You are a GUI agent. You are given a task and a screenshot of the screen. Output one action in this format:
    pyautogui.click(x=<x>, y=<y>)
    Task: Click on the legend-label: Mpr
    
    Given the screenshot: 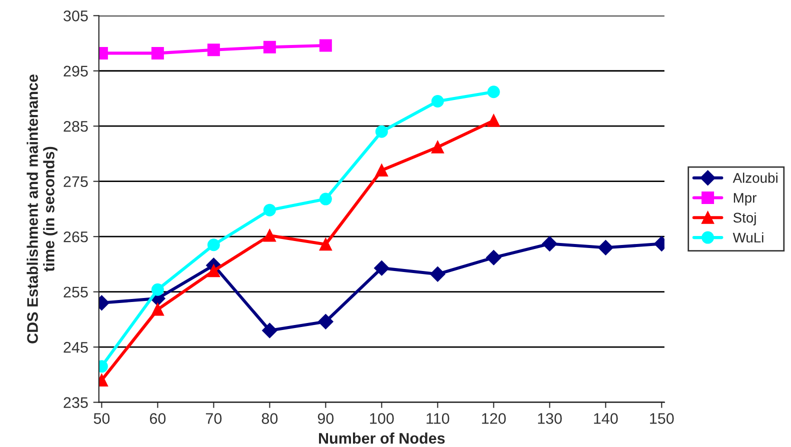 What is the action you would take?
    pyautogui.click(x=745, y=199)
    